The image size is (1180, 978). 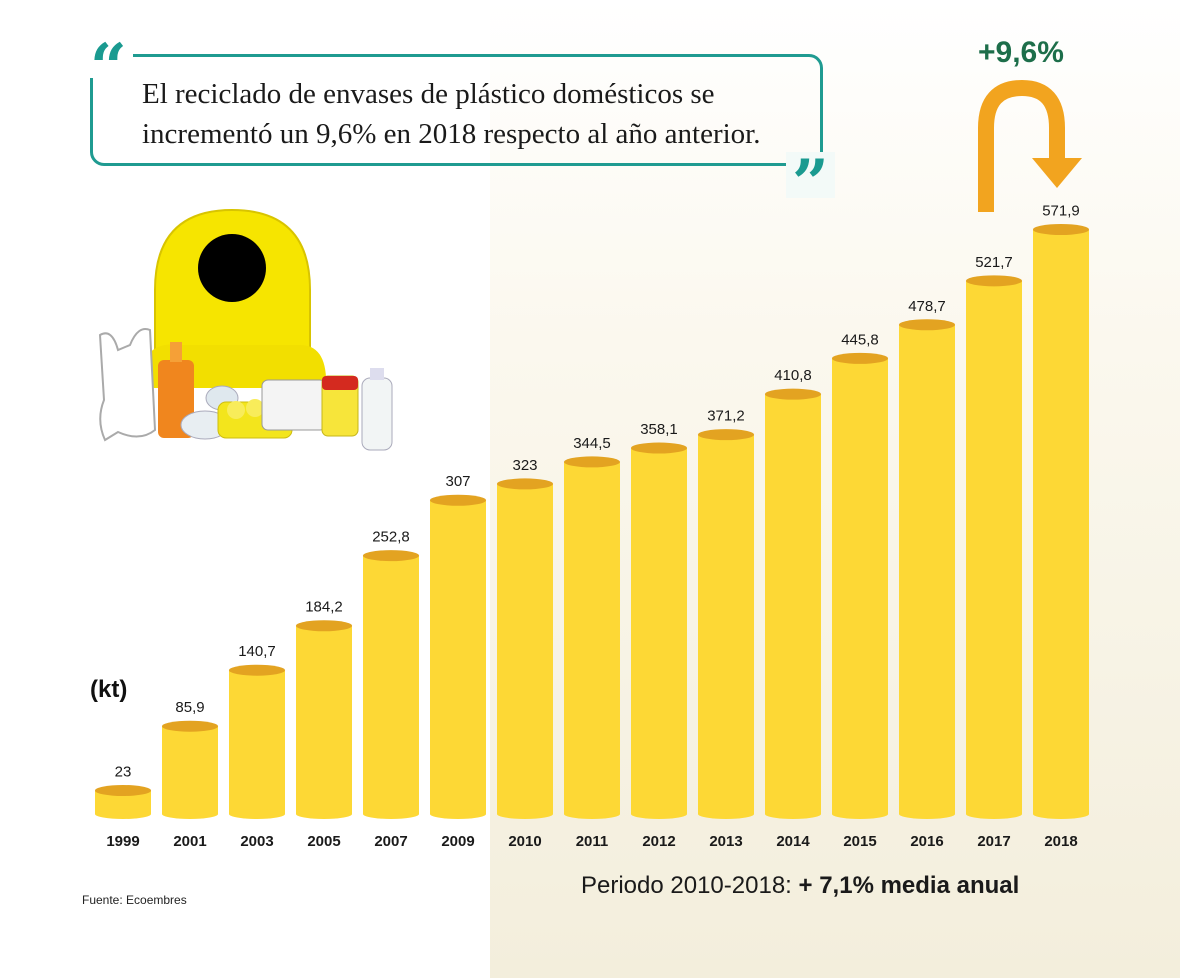 I want to click on bar-base-2005, so click(x=324, y=814).